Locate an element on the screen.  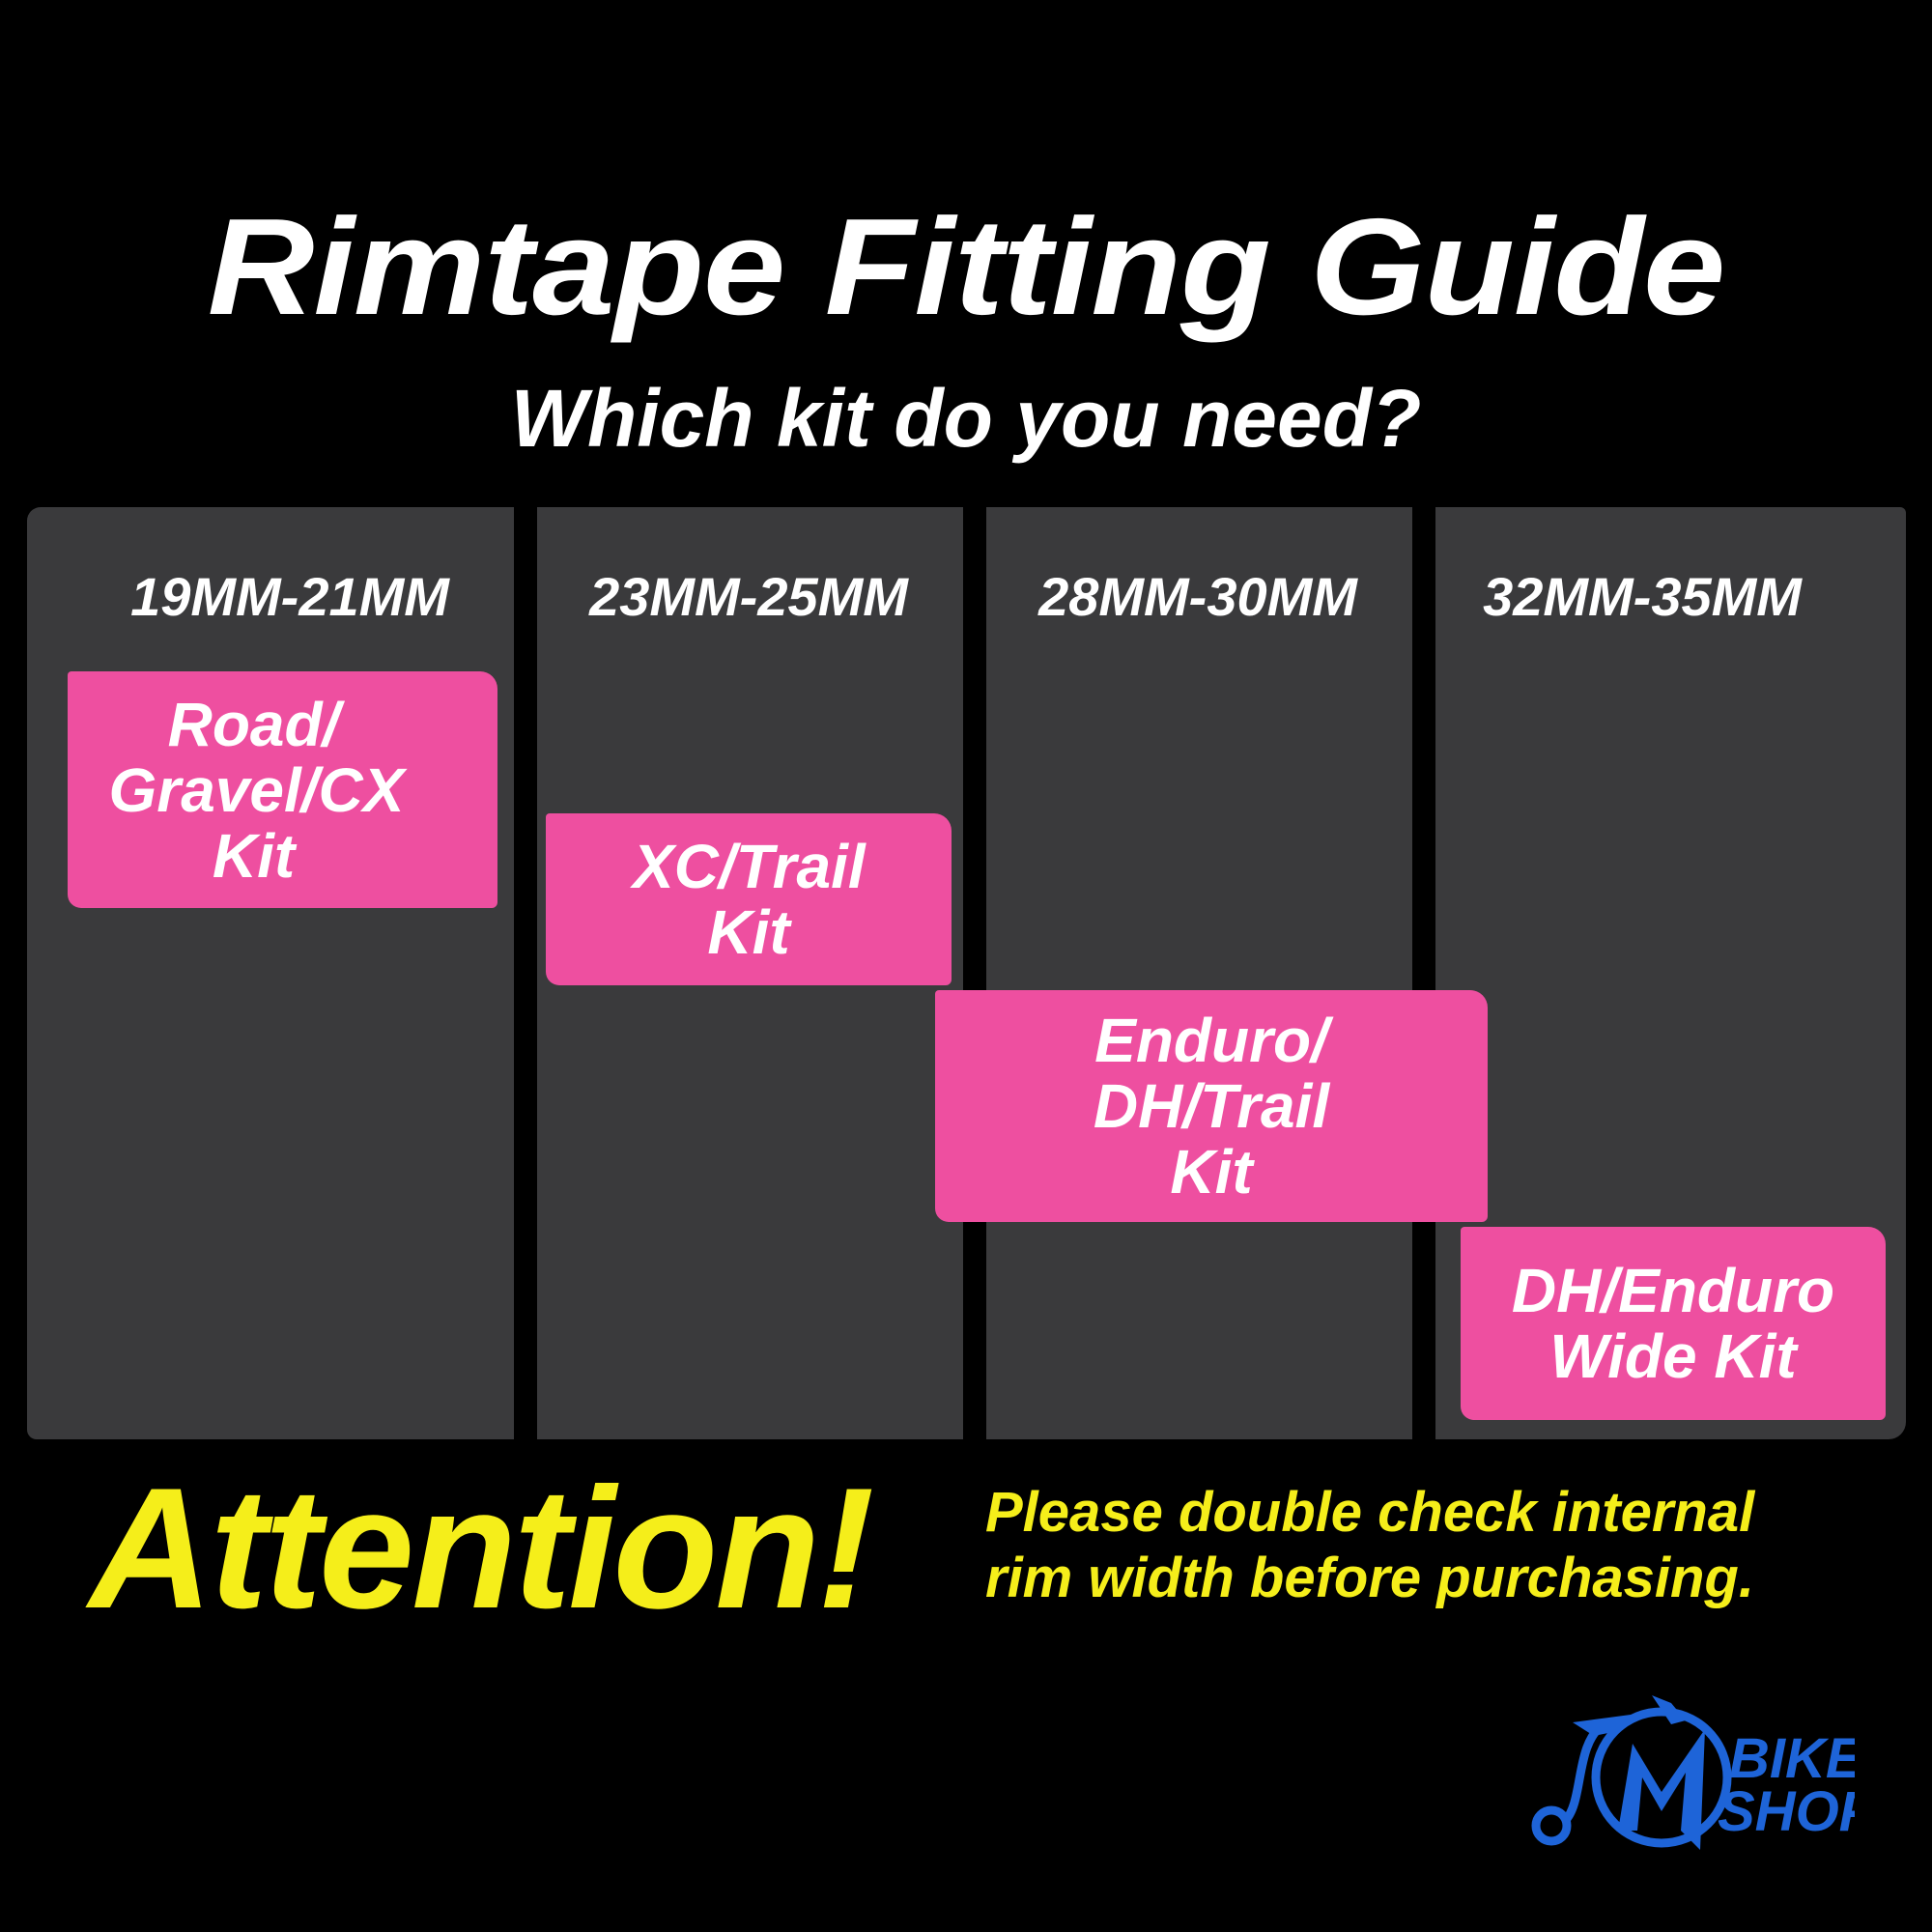
column-header-23-25: 23MM-25MM is located at coordinates (748, 596).